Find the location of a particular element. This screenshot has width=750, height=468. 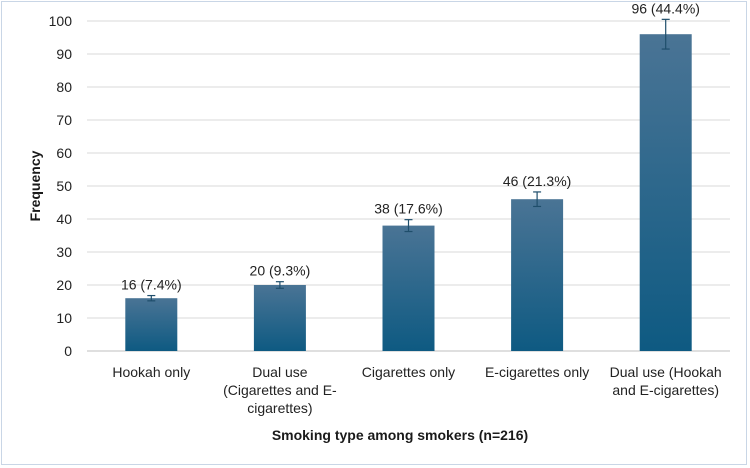

category-label: Hookah only is located at coordinates (151, 372).